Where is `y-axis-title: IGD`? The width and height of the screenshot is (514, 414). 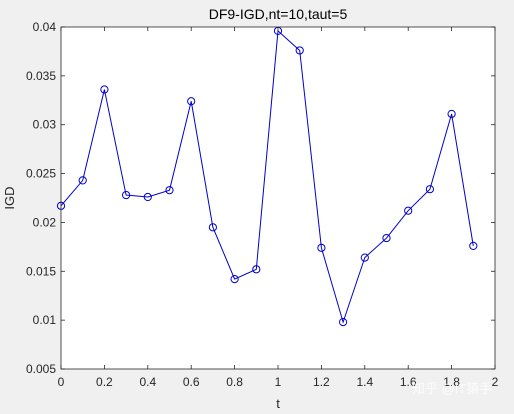 y-axis-title: IGD is located at coordinates (9, 197).